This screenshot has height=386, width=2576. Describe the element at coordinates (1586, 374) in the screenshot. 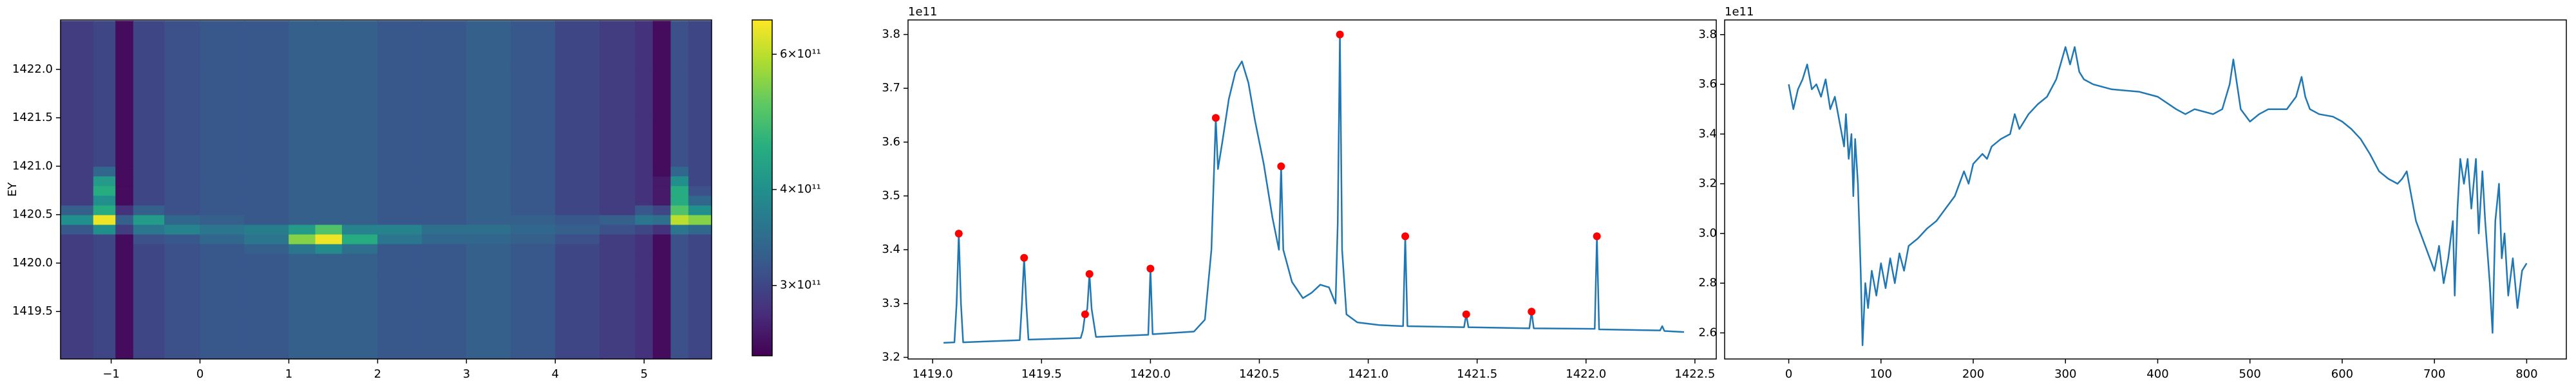

I see `x-tick-label: 1422.0` at that location.